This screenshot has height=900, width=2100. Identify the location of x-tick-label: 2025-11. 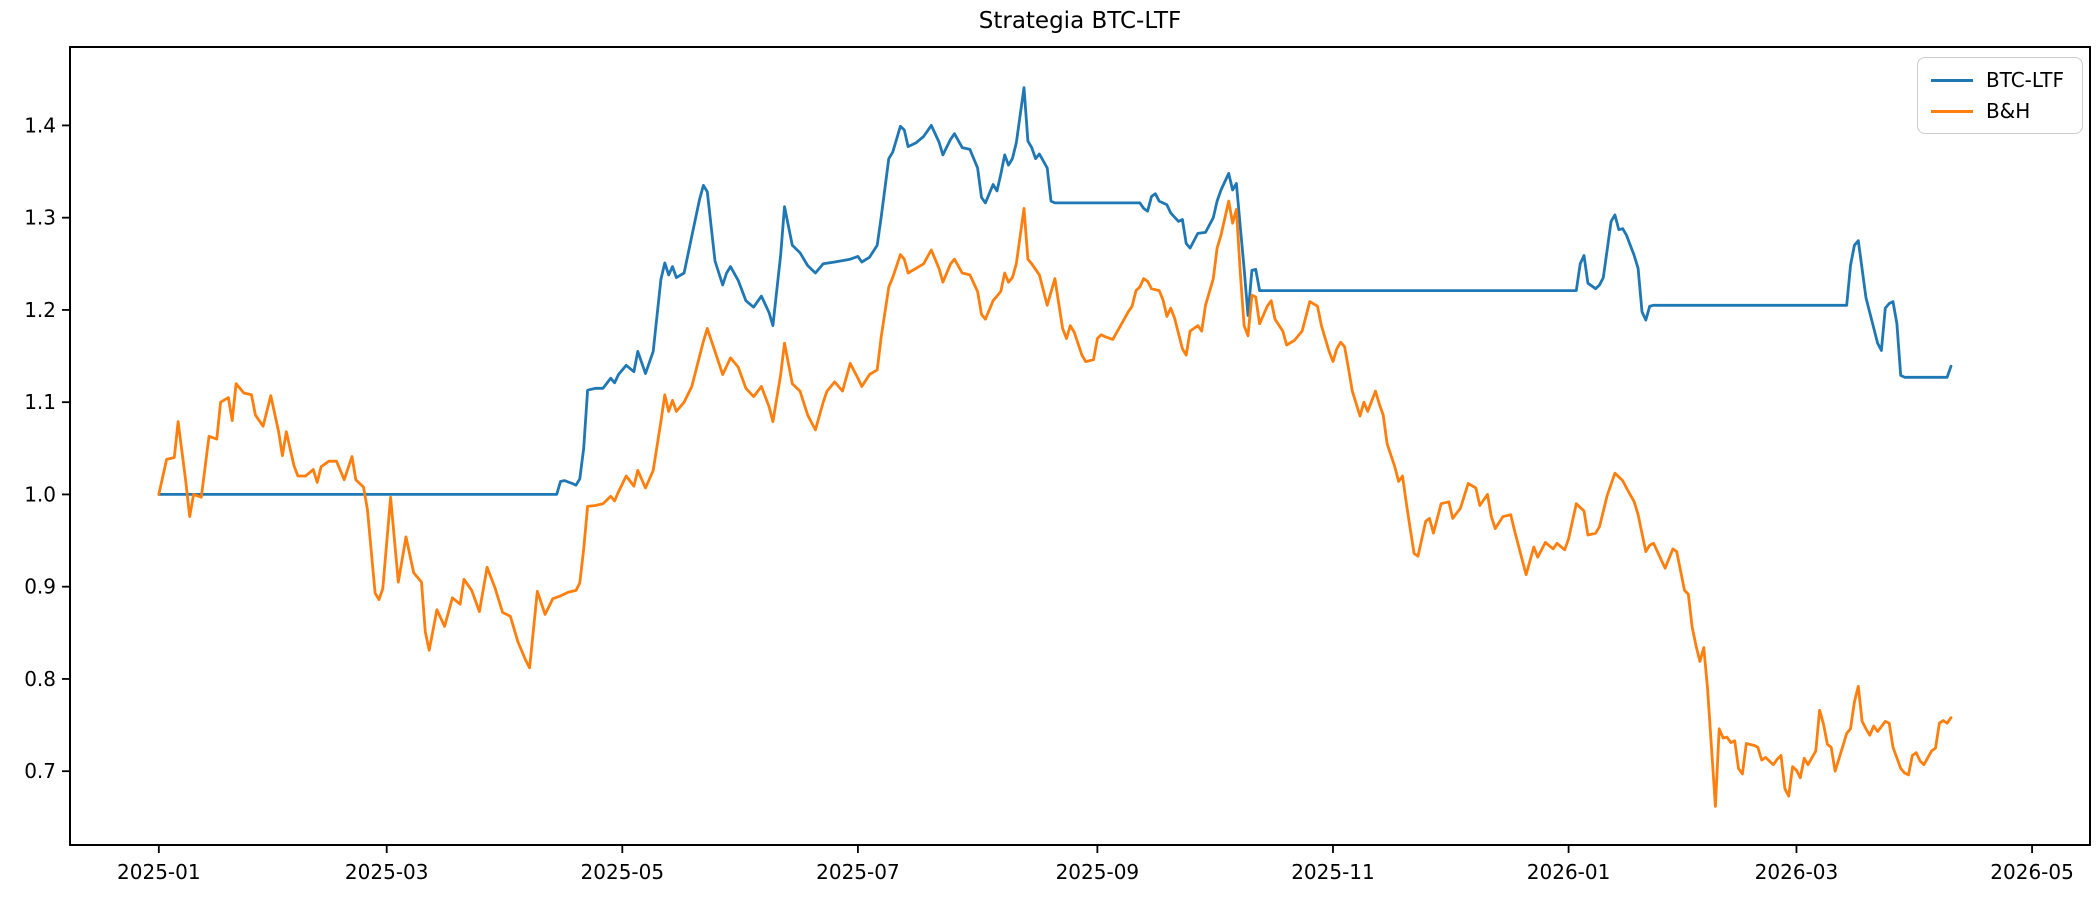
(1333, 872).